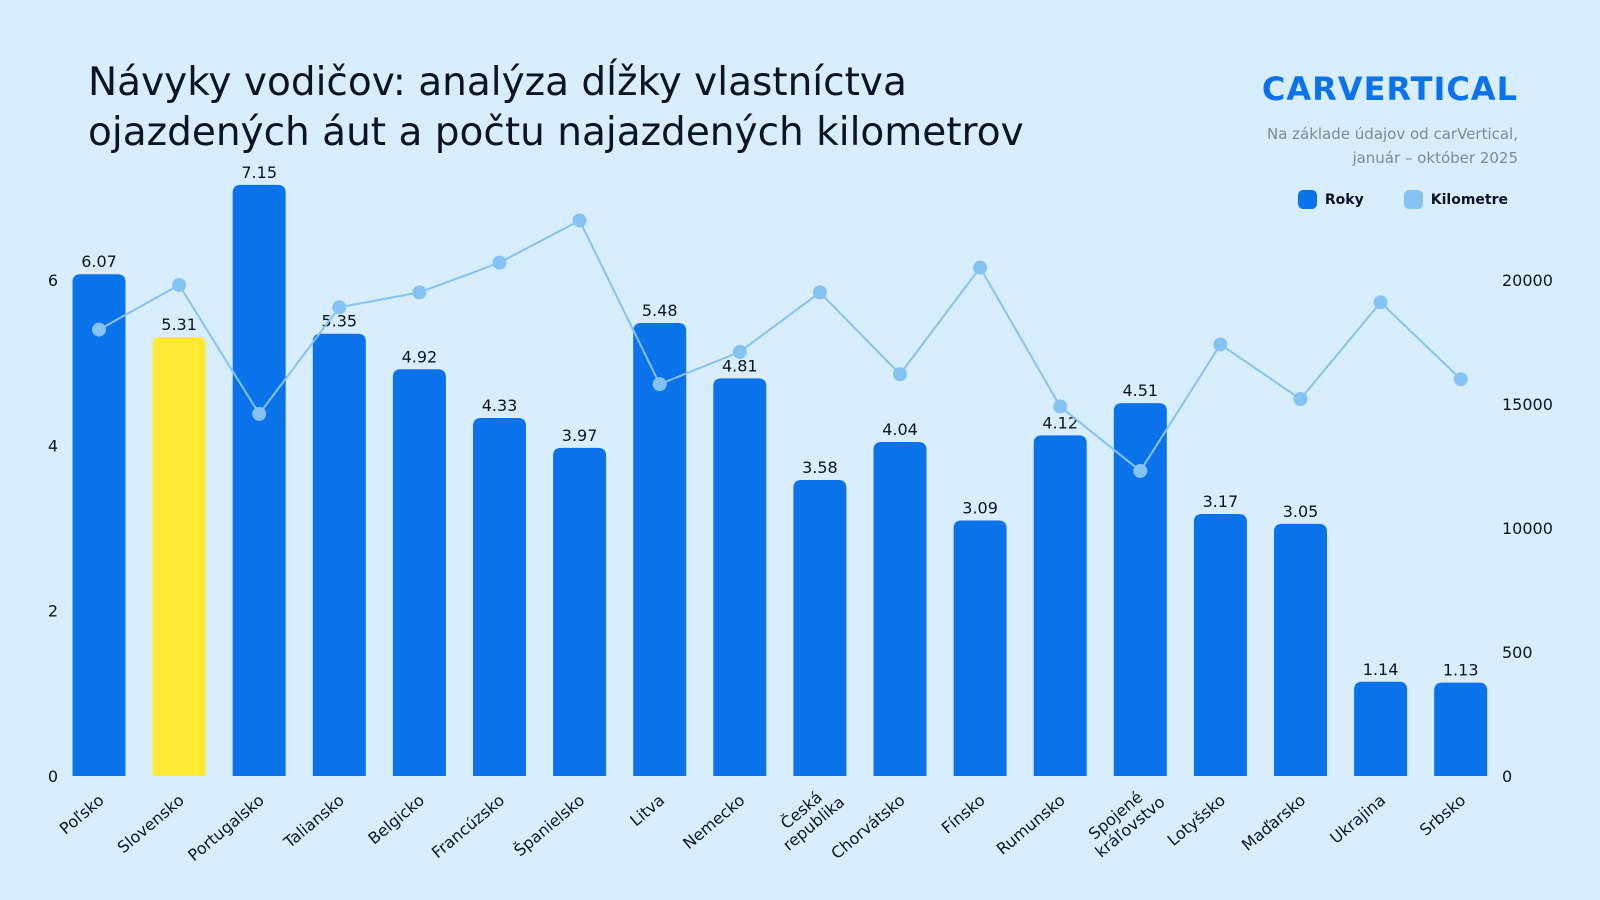 The image size is (1600, 900). What do you see at coordinates (53, 280) in the screenshot?
I see `y-tick-label: 6` at bounding box center [53, 280].